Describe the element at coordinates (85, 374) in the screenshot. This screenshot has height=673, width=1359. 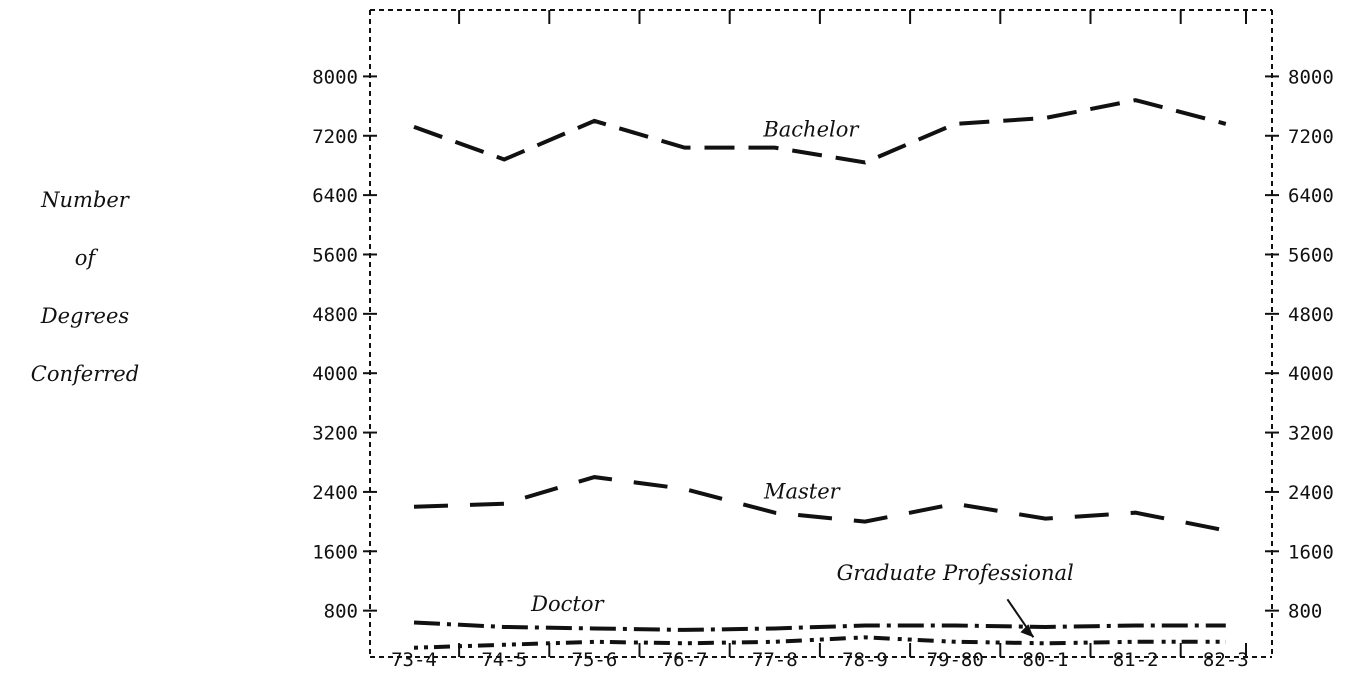
I see `y-axis-label-line: Conferred` at that location.